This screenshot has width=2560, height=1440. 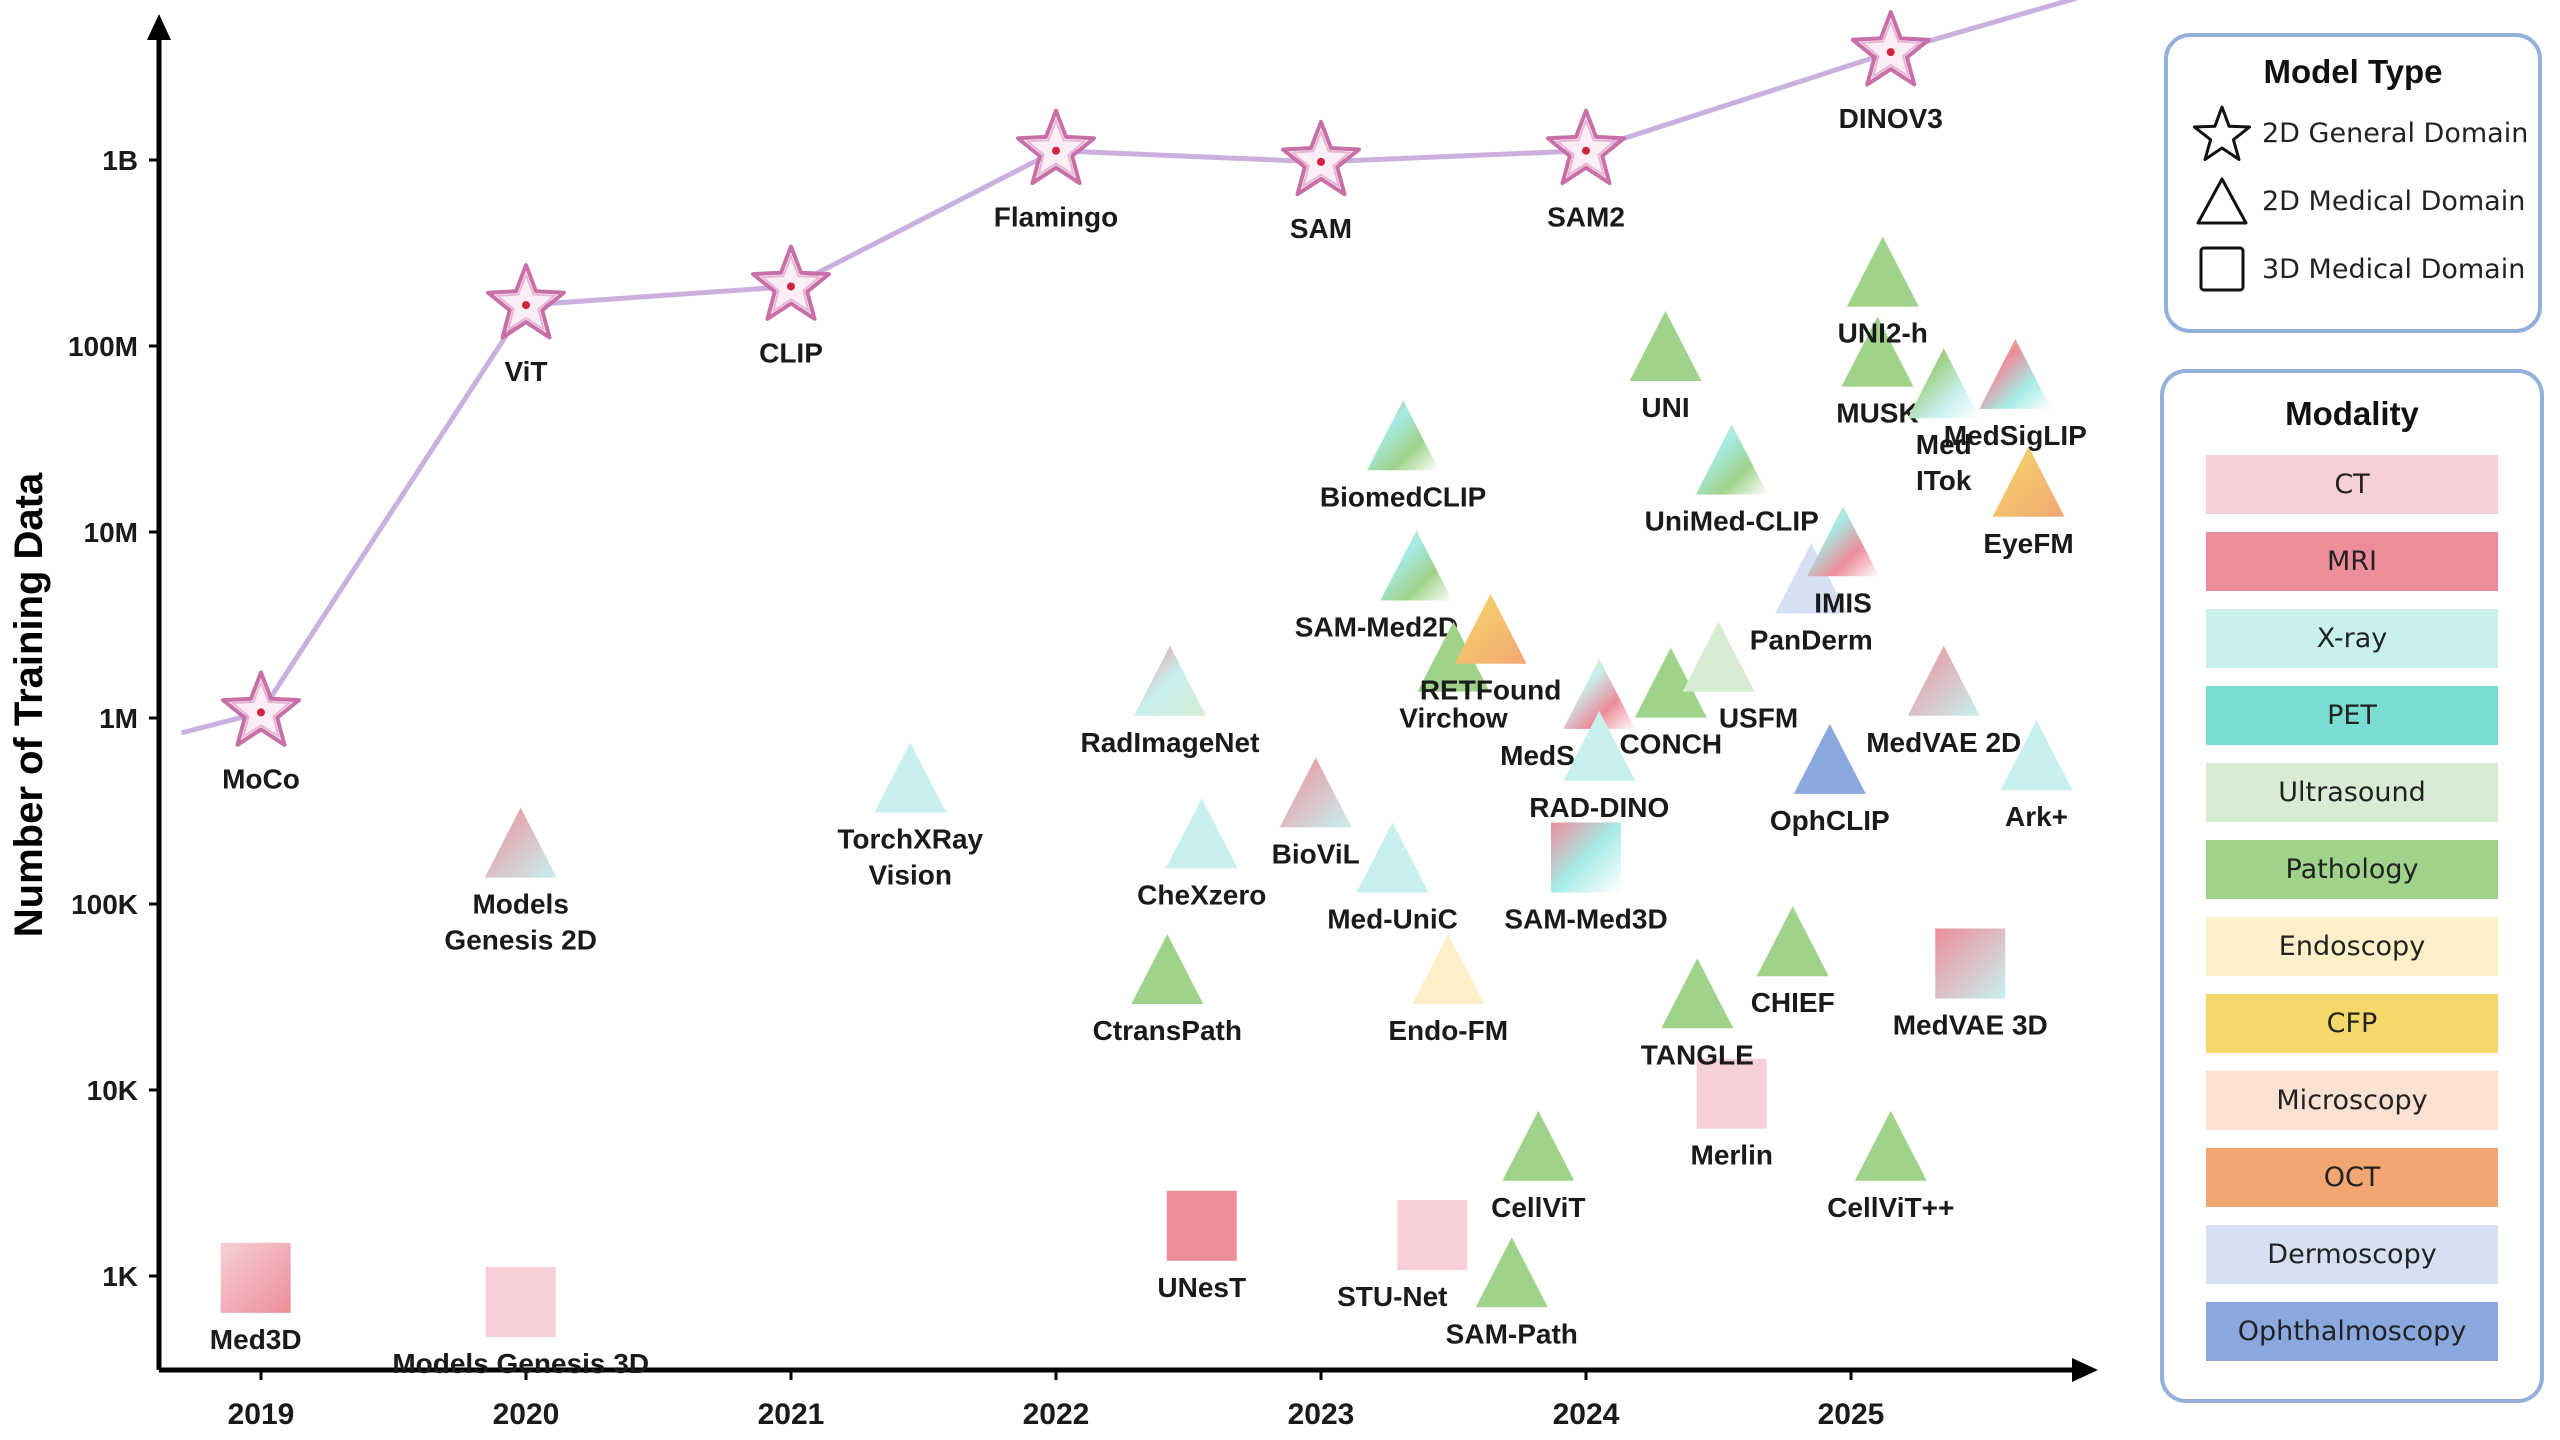 I want to click on model-label: RETFound, so click(x=1491, y=690).